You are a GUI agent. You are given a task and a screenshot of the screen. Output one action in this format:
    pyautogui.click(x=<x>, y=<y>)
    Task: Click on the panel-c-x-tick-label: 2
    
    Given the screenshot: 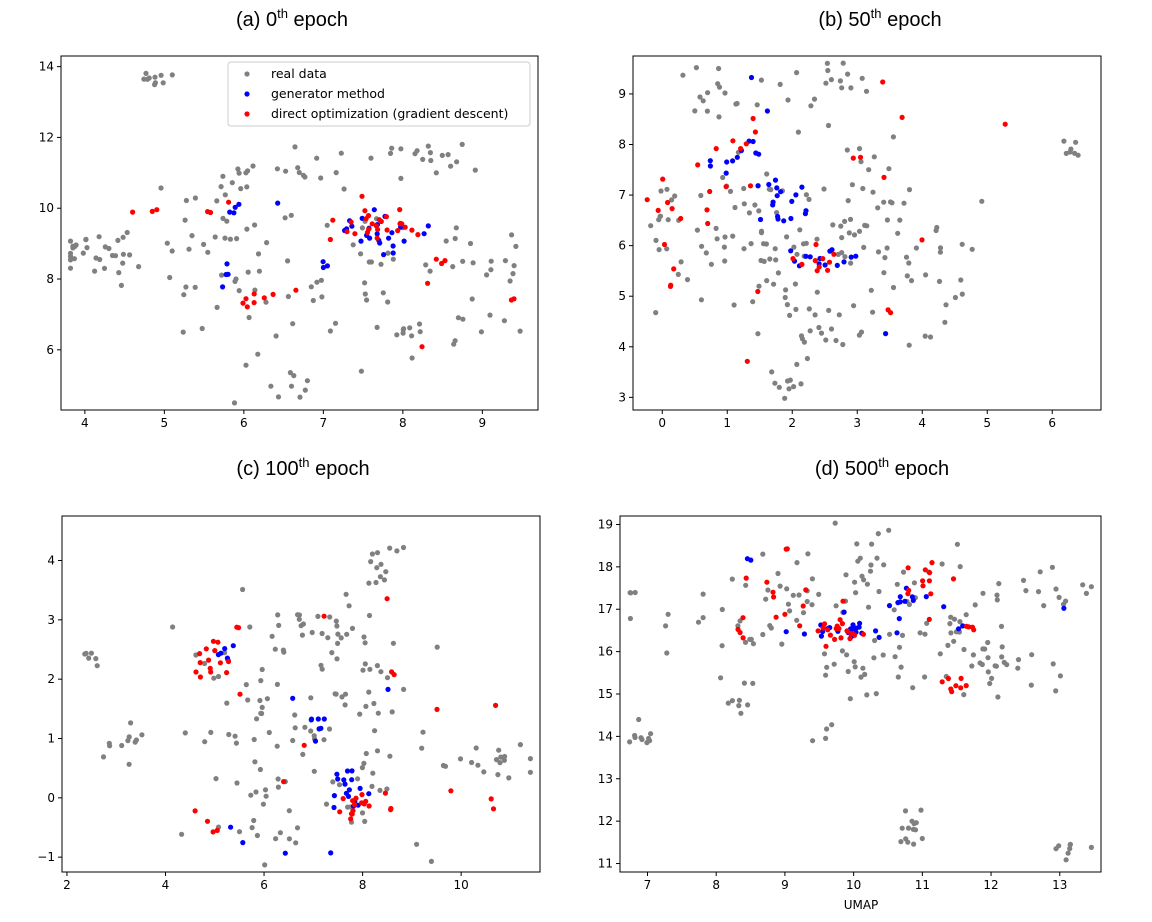 What is the action you would take?
    pyautogui.click(x=67, y=885)
    